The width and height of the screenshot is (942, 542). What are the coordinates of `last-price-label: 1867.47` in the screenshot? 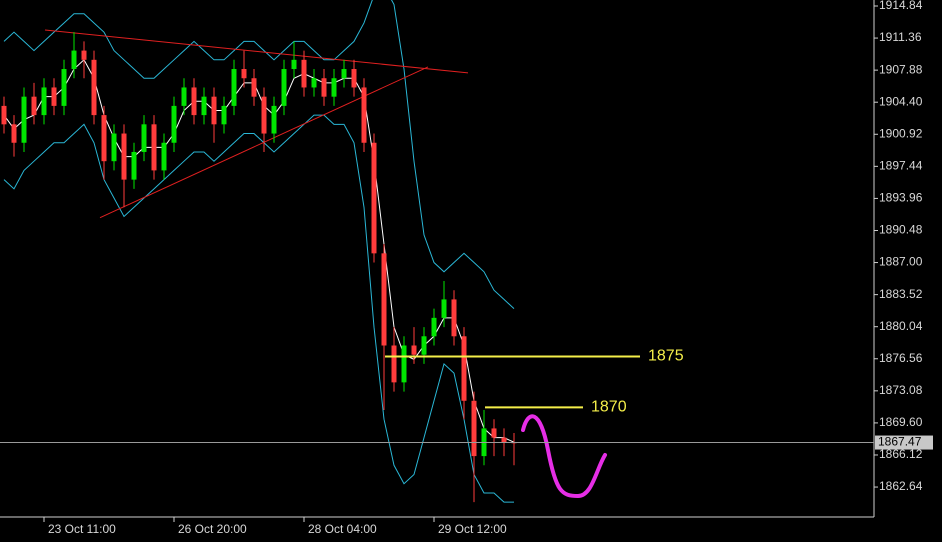 It's located at (900, 442).